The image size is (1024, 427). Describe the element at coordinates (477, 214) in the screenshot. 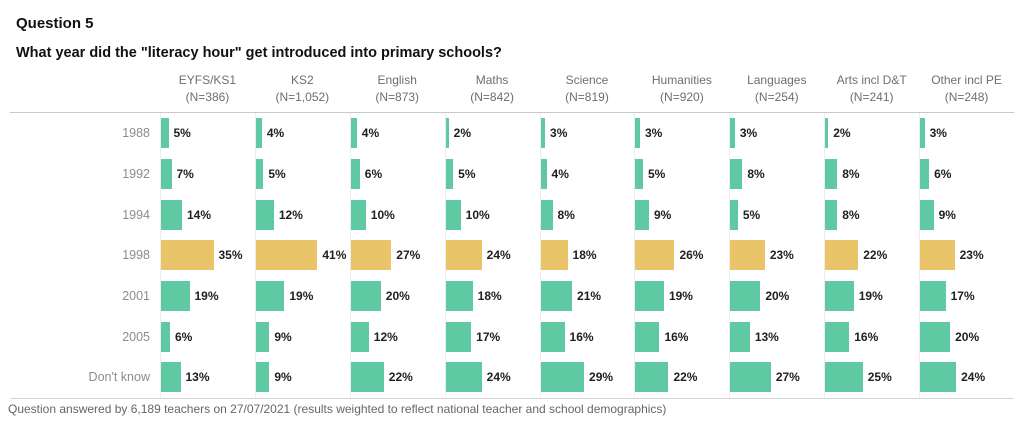

I see `value-label: 10%` at that location.